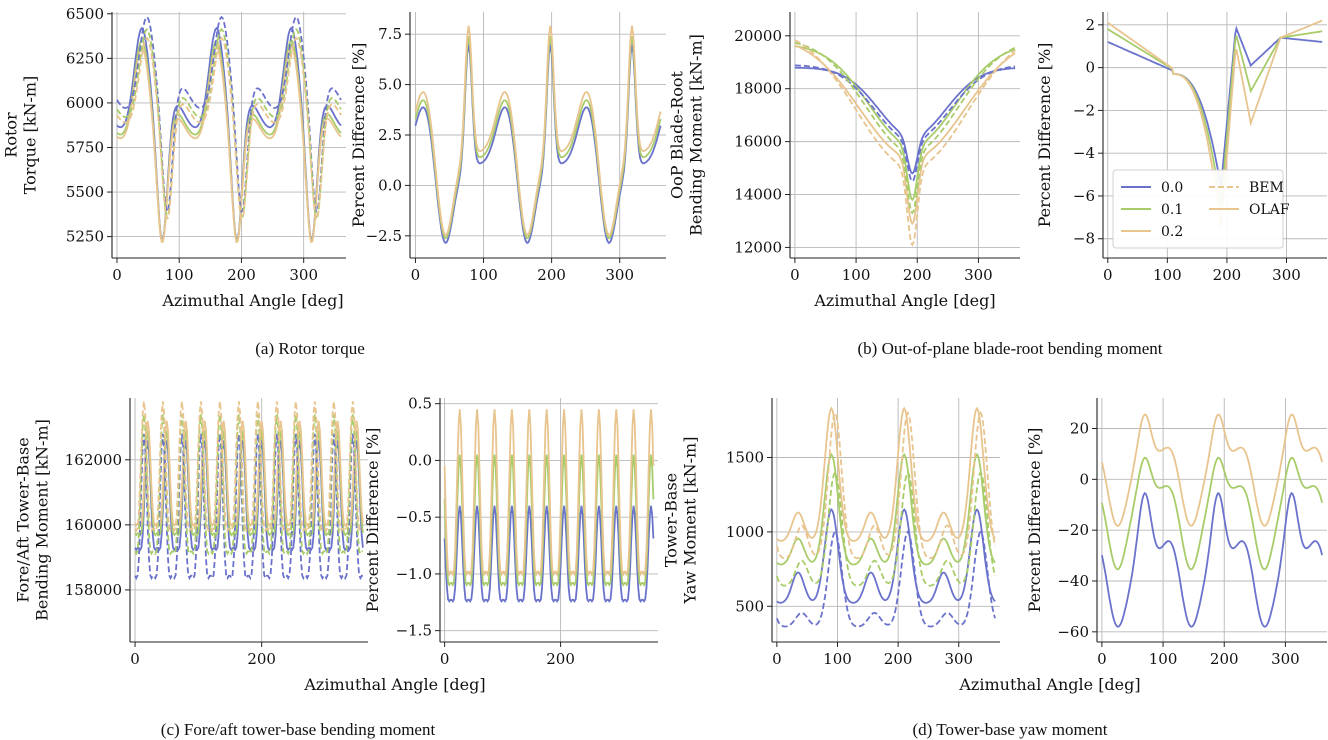 The image size is (1328, 740). I want to click on legend: 0.0 0.1 0.2 BEM OLAF, so click(1201, 209).